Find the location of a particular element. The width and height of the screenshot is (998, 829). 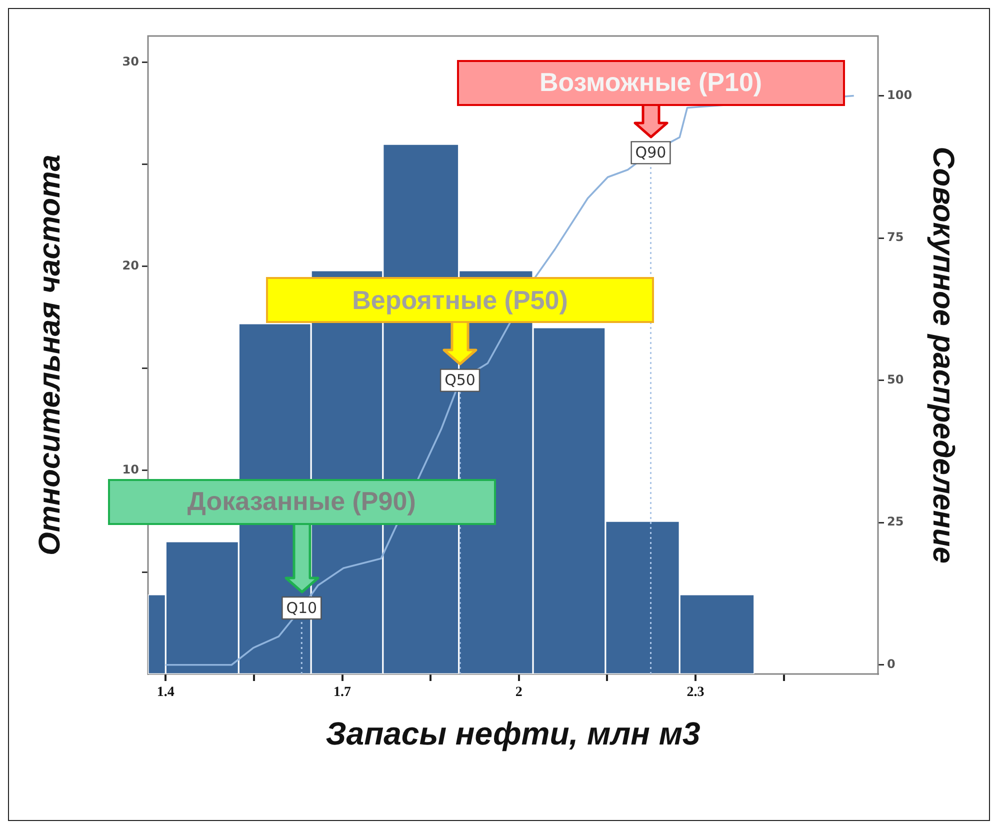

x-tick-label: 2 is located at coordinates (518, 692).